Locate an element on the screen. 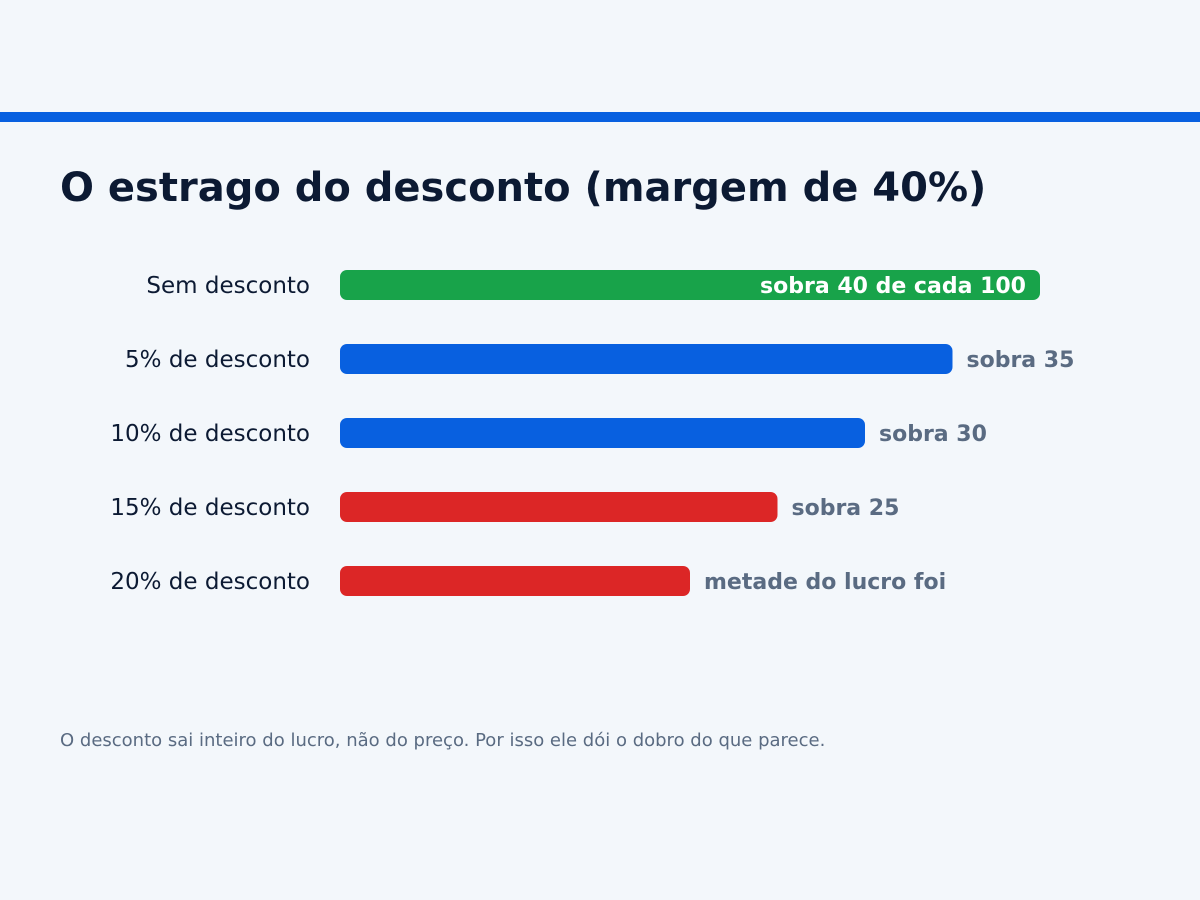  category-label: 15% de desconto is located at coordinates (210, 508).